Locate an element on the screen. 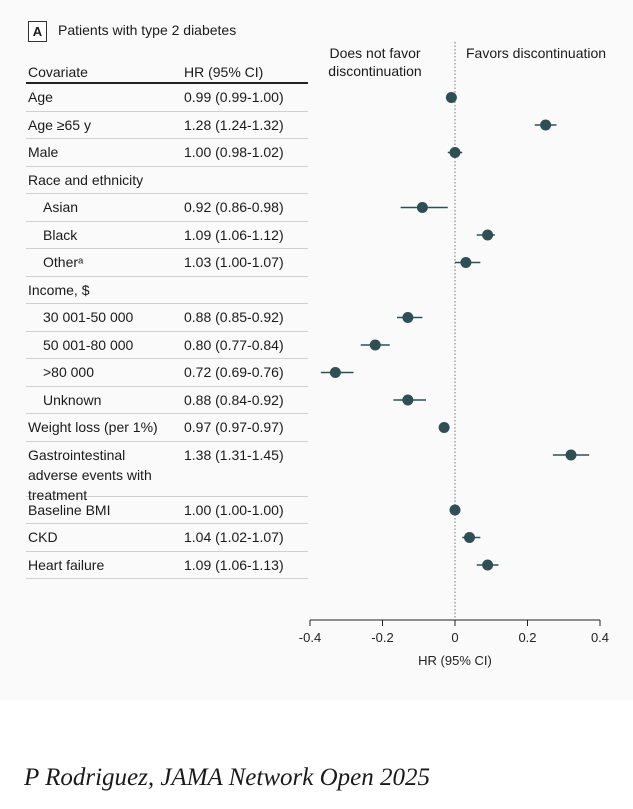  table-row: Male 1.00 (0.98-1.02) is located at coordinates (167, 153).